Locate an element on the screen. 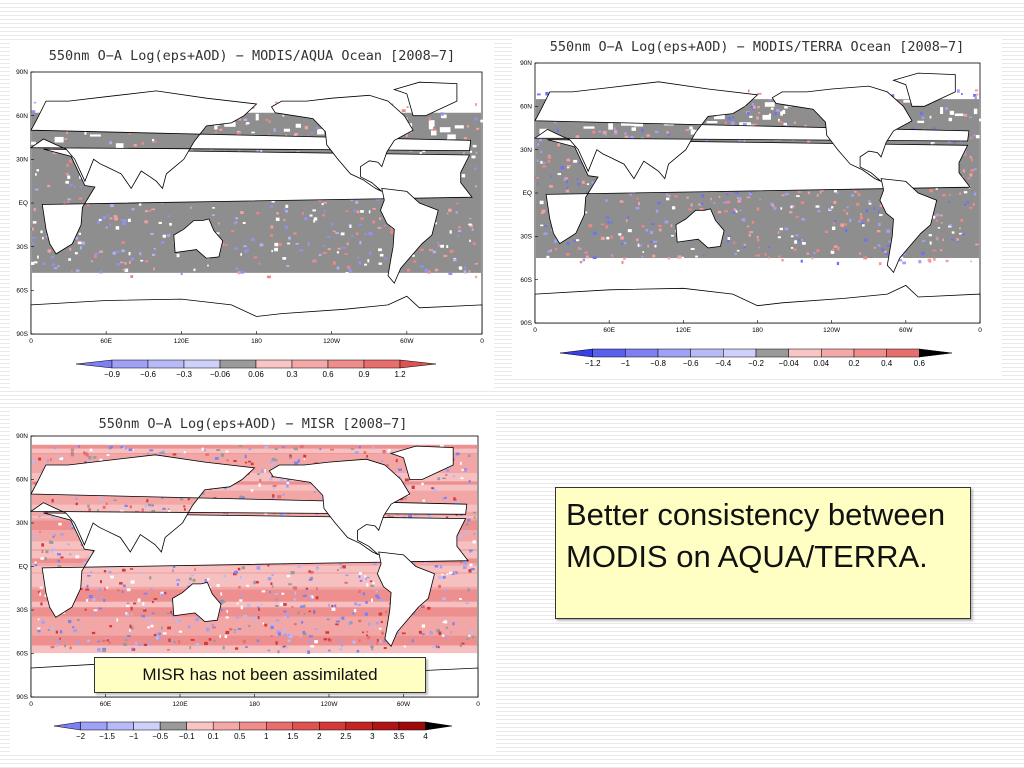  colorbar: −2 −1.5 −1 −0.5 −0.1 0.1 0.5 1 1.5 2 2.5 3 3.5 4 is located at coordinates (253, 731).